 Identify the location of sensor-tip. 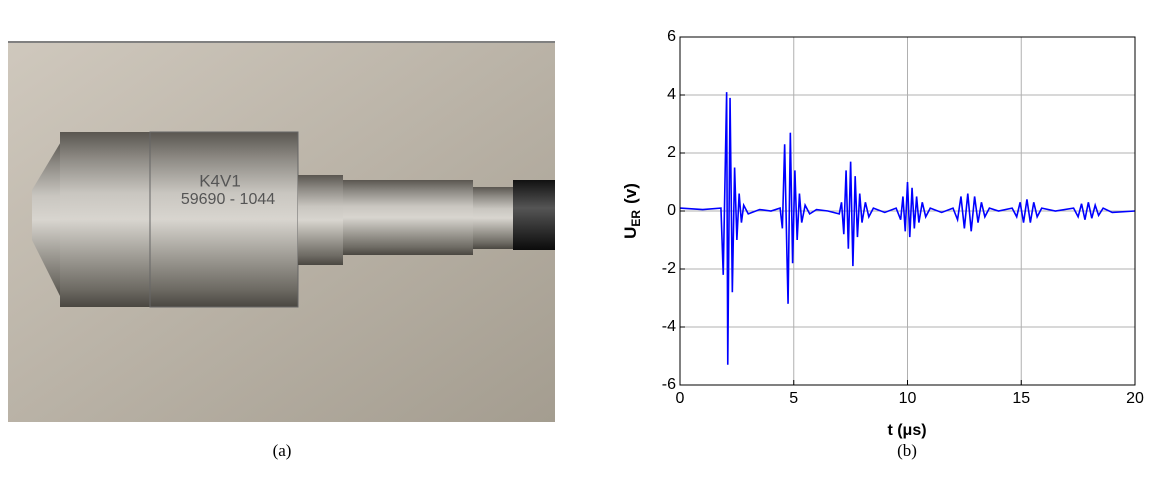
(47, 220).